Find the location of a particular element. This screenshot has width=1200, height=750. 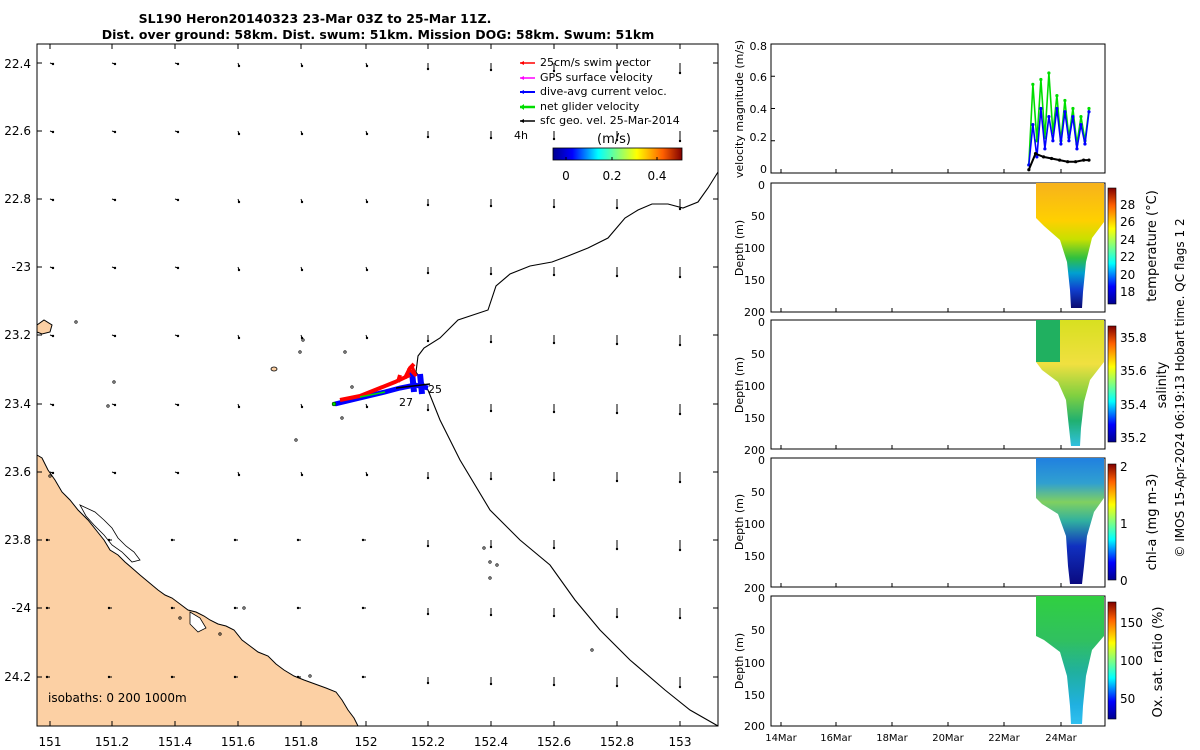

legend-dive-avg: dive-avg current veloc. is located at coordinates (593, 91).